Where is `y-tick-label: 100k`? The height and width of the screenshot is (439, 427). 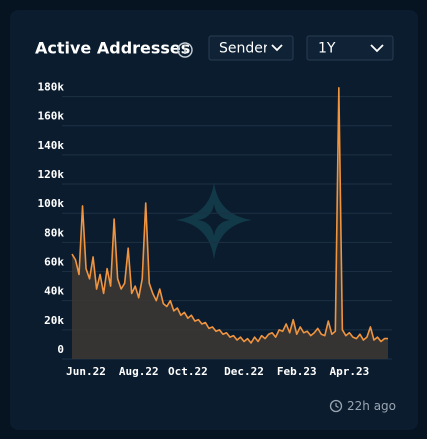 y-tick-label: 100k is located at coordinates (51, 203).